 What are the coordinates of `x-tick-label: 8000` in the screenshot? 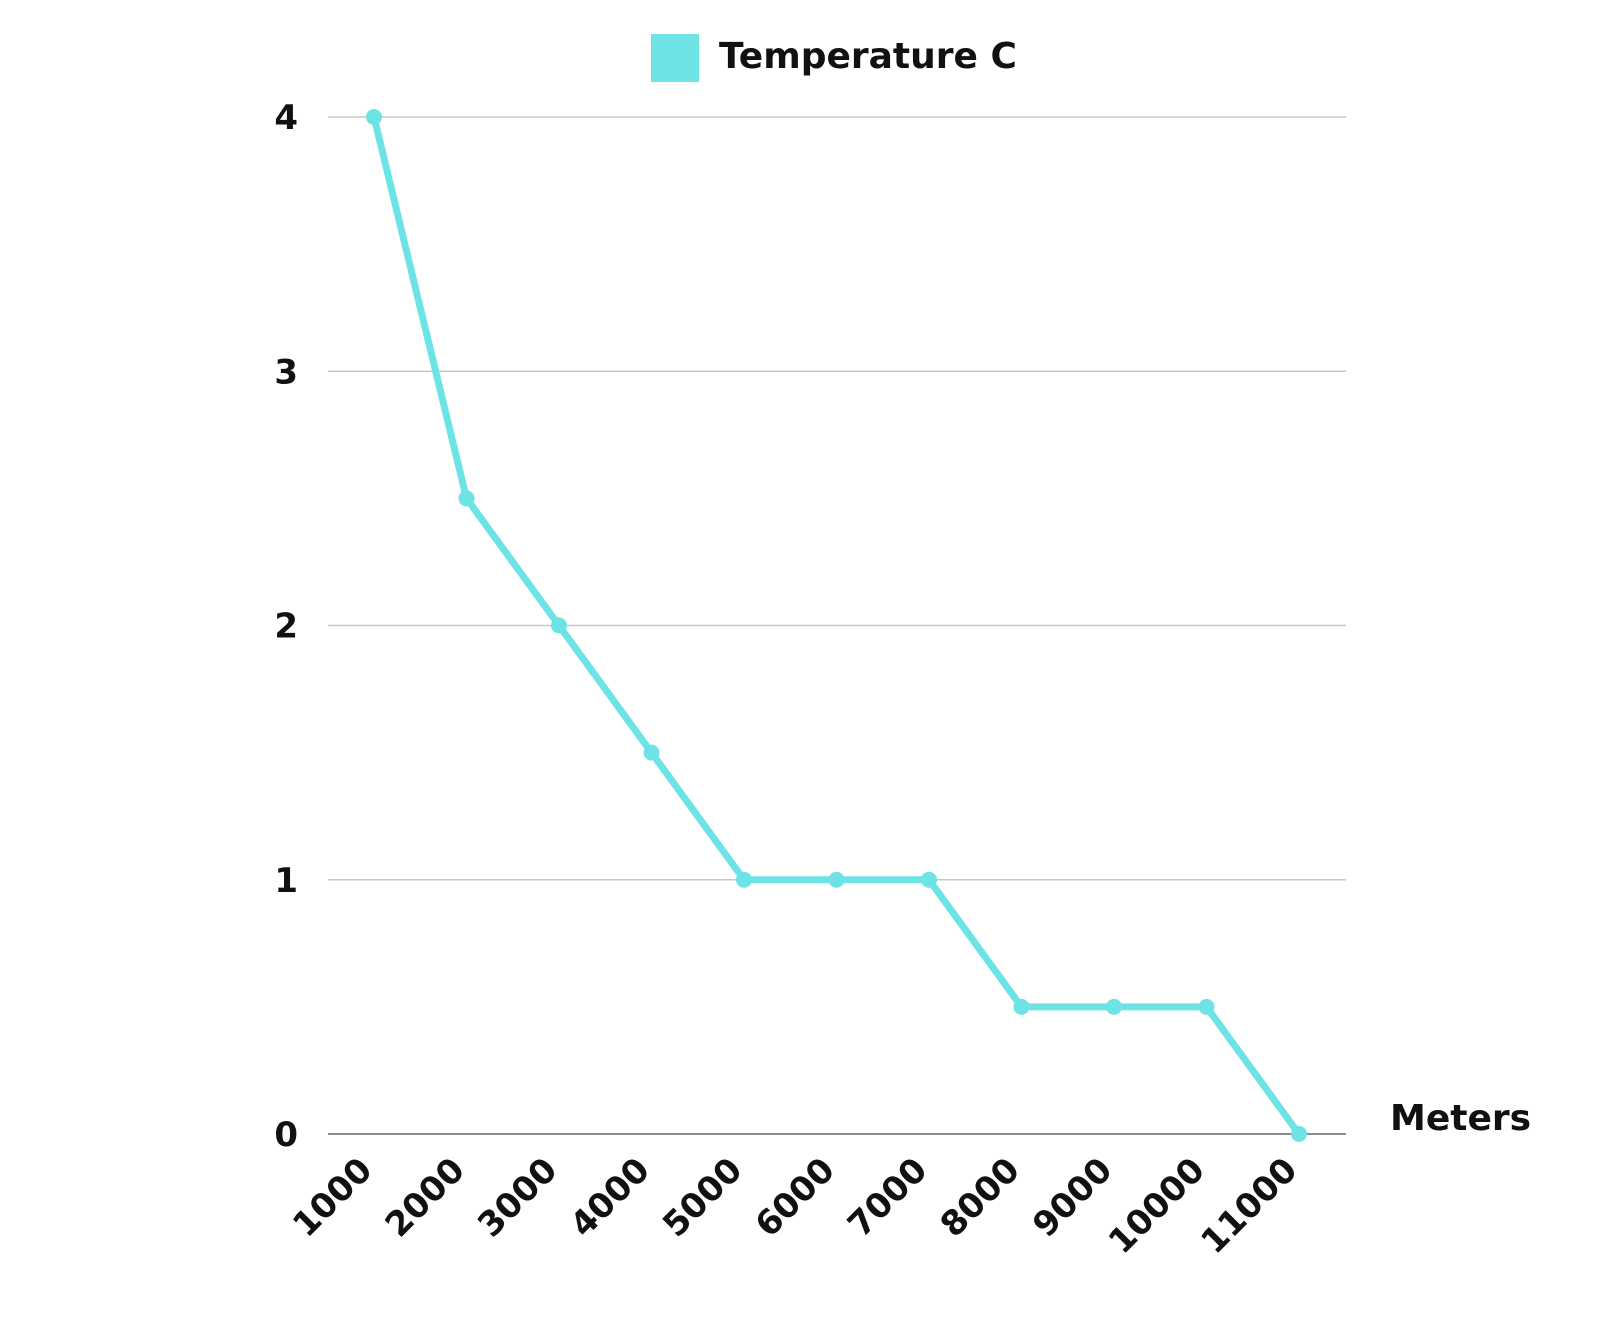 It's located at (980, 1197).